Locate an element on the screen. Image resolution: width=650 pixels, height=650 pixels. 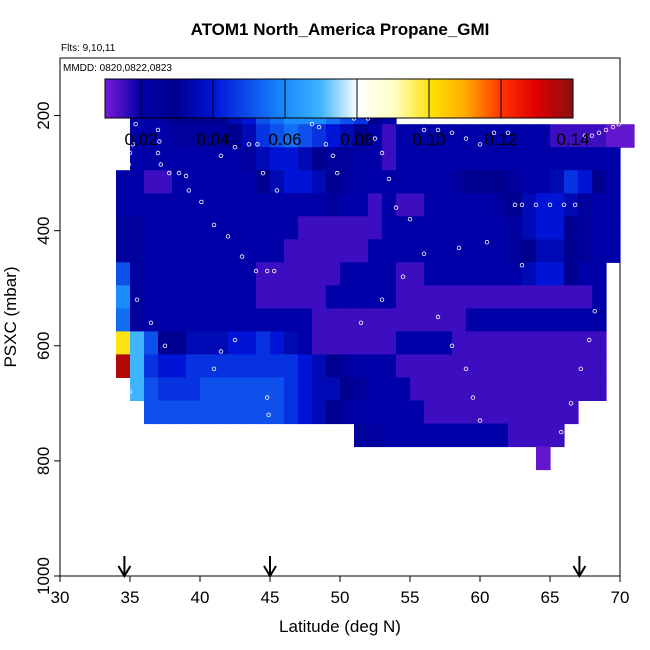
colorbar-tick-label: 0.02 is located at coordinates (140, 139).